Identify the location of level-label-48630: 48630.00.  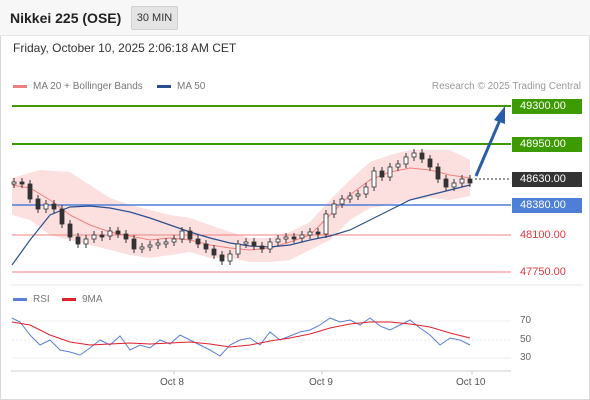
(547, 179).